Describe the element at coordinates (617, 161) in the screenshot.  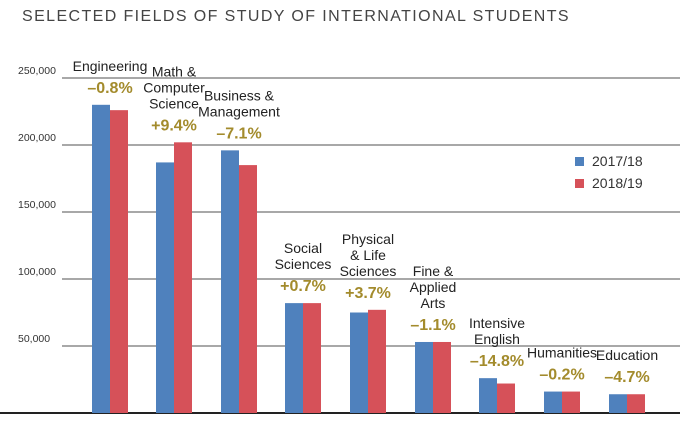
I see `legend-label: 2017/18` at that location.